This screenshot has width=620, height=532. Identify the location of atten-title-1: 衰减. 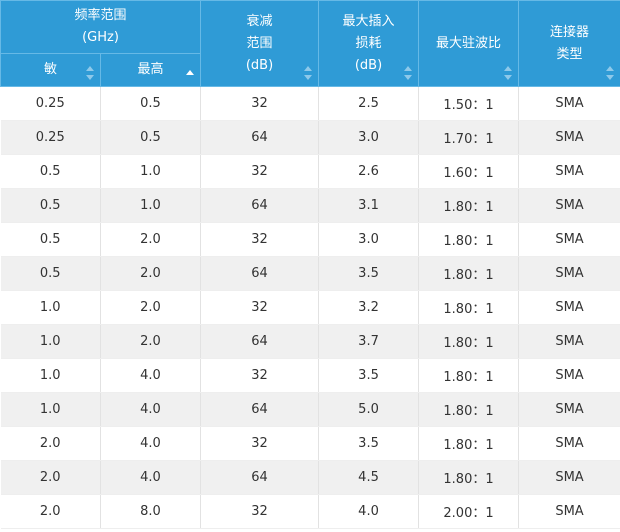
(259, 21).